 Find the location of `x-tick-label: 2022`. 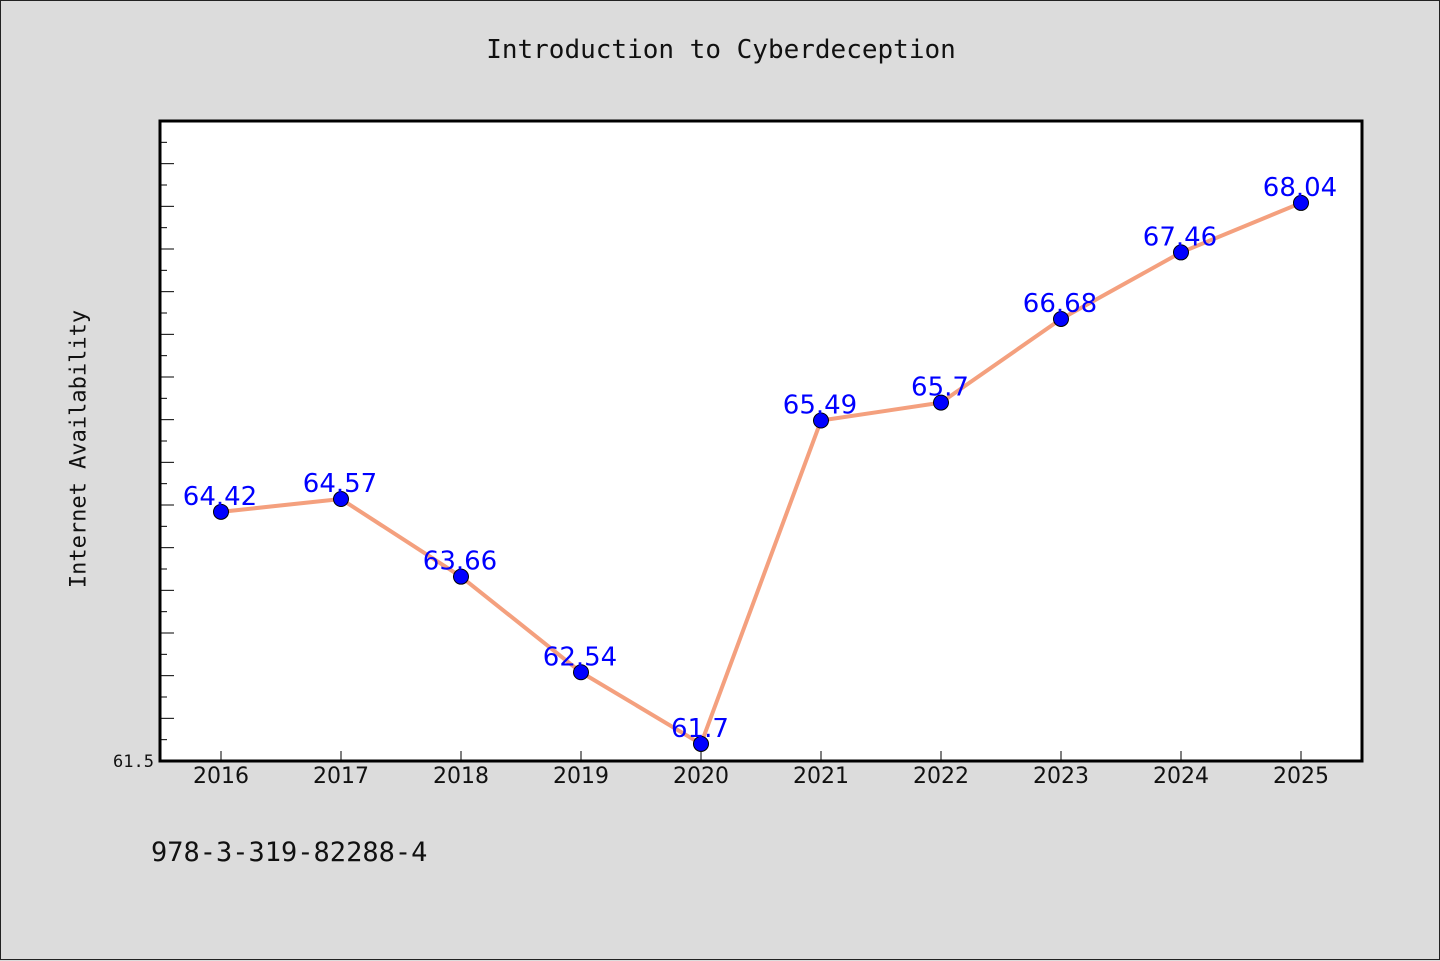

x-tick-label: 2022 is located at coordinates (941, 776).